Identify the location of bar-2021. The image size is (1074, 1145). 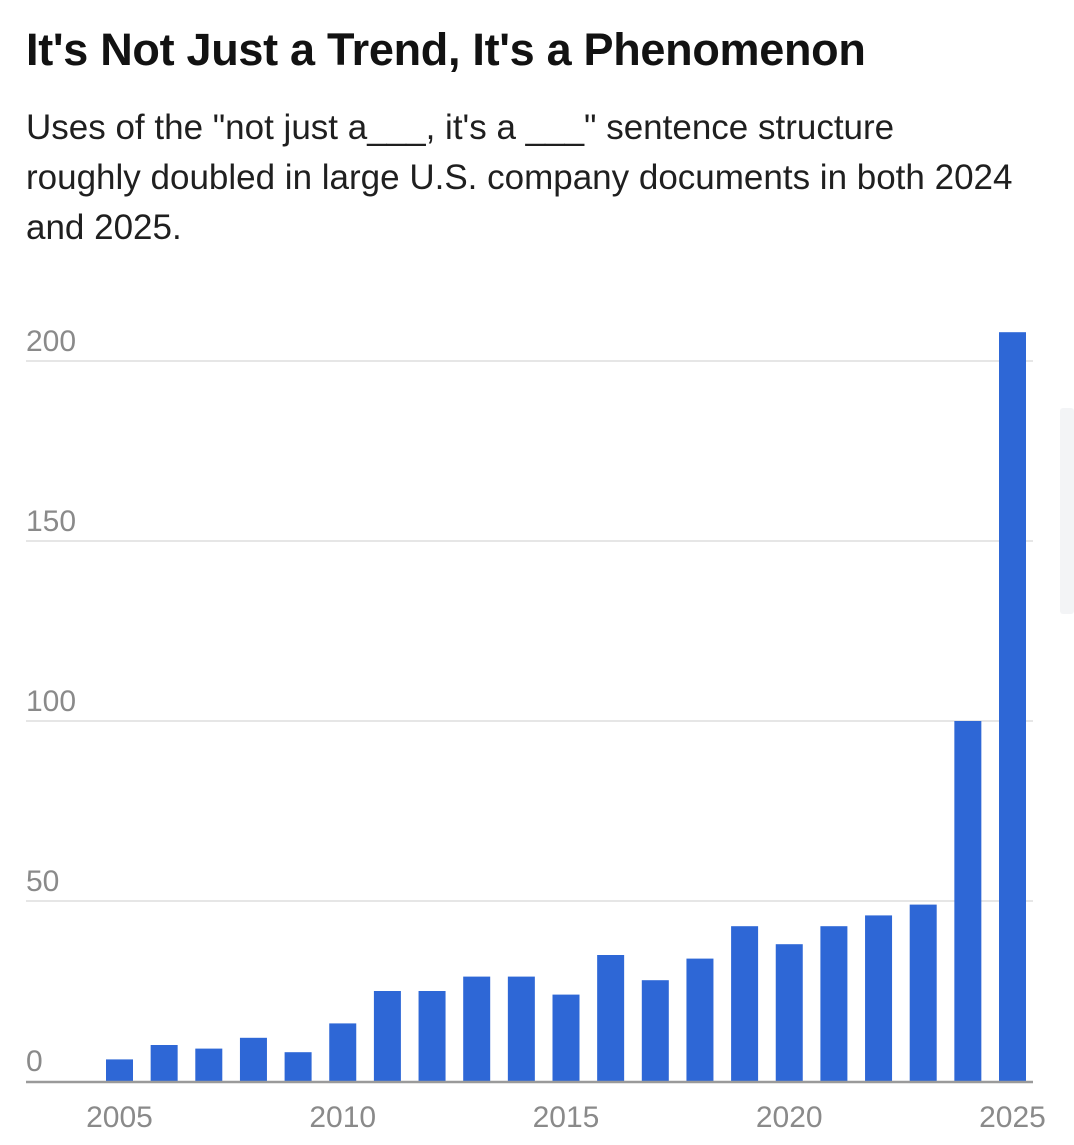
(834, 1003).